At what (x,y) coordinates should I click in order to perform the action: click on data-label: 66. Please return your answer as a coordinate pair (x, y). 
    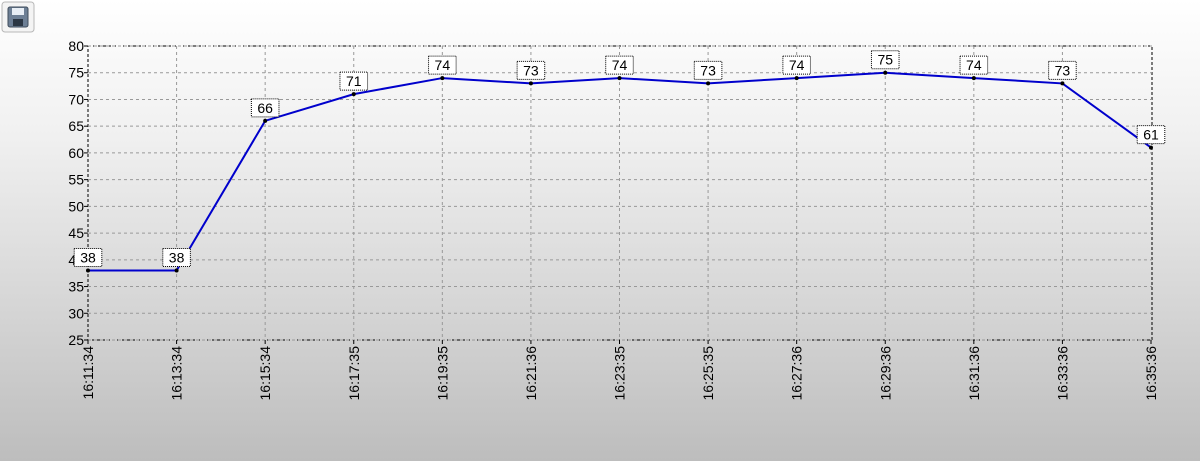
    Looking at the image, I should click on (265, 108).